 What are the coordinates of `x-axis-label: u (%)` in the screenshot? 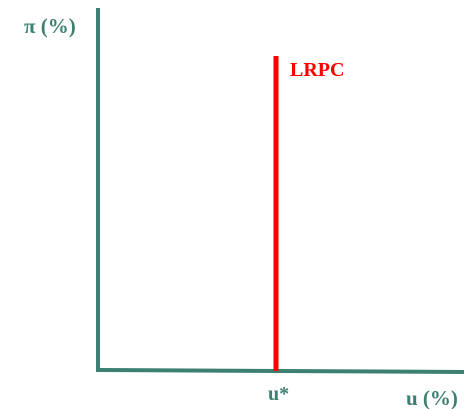 It's located at (432, 397).